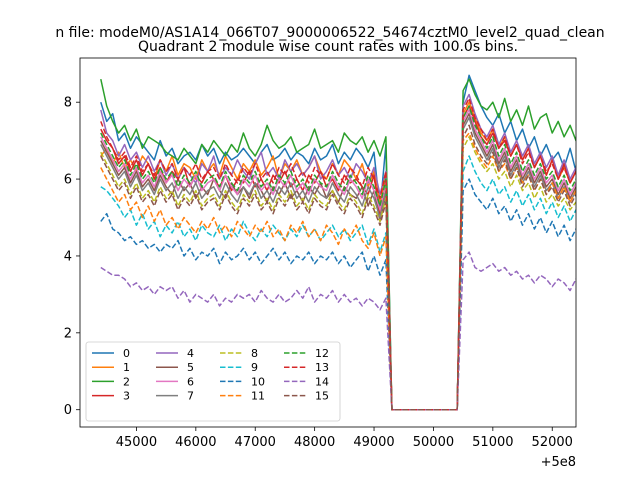 Image resolution: width=640 pixels, height=480 pixels. I want to click on legend-label-14: 14, so click(322, 381).